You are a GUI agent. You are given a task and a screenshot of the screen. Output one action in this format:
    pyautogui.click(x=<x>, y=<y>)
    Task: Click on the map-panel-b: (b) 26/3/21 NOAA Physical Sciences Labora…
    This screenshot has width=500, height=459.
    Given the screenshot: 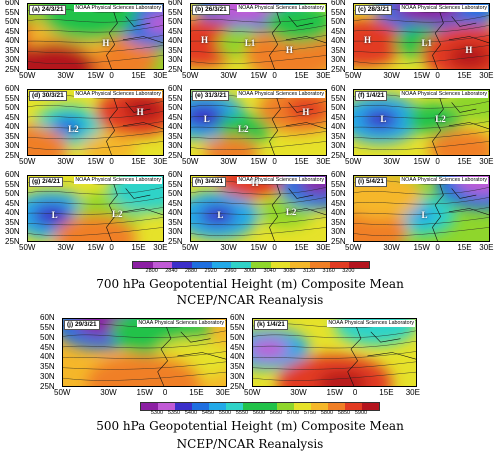 What is the action you would take?
    pyautogui.click(x=258, y=36)
    